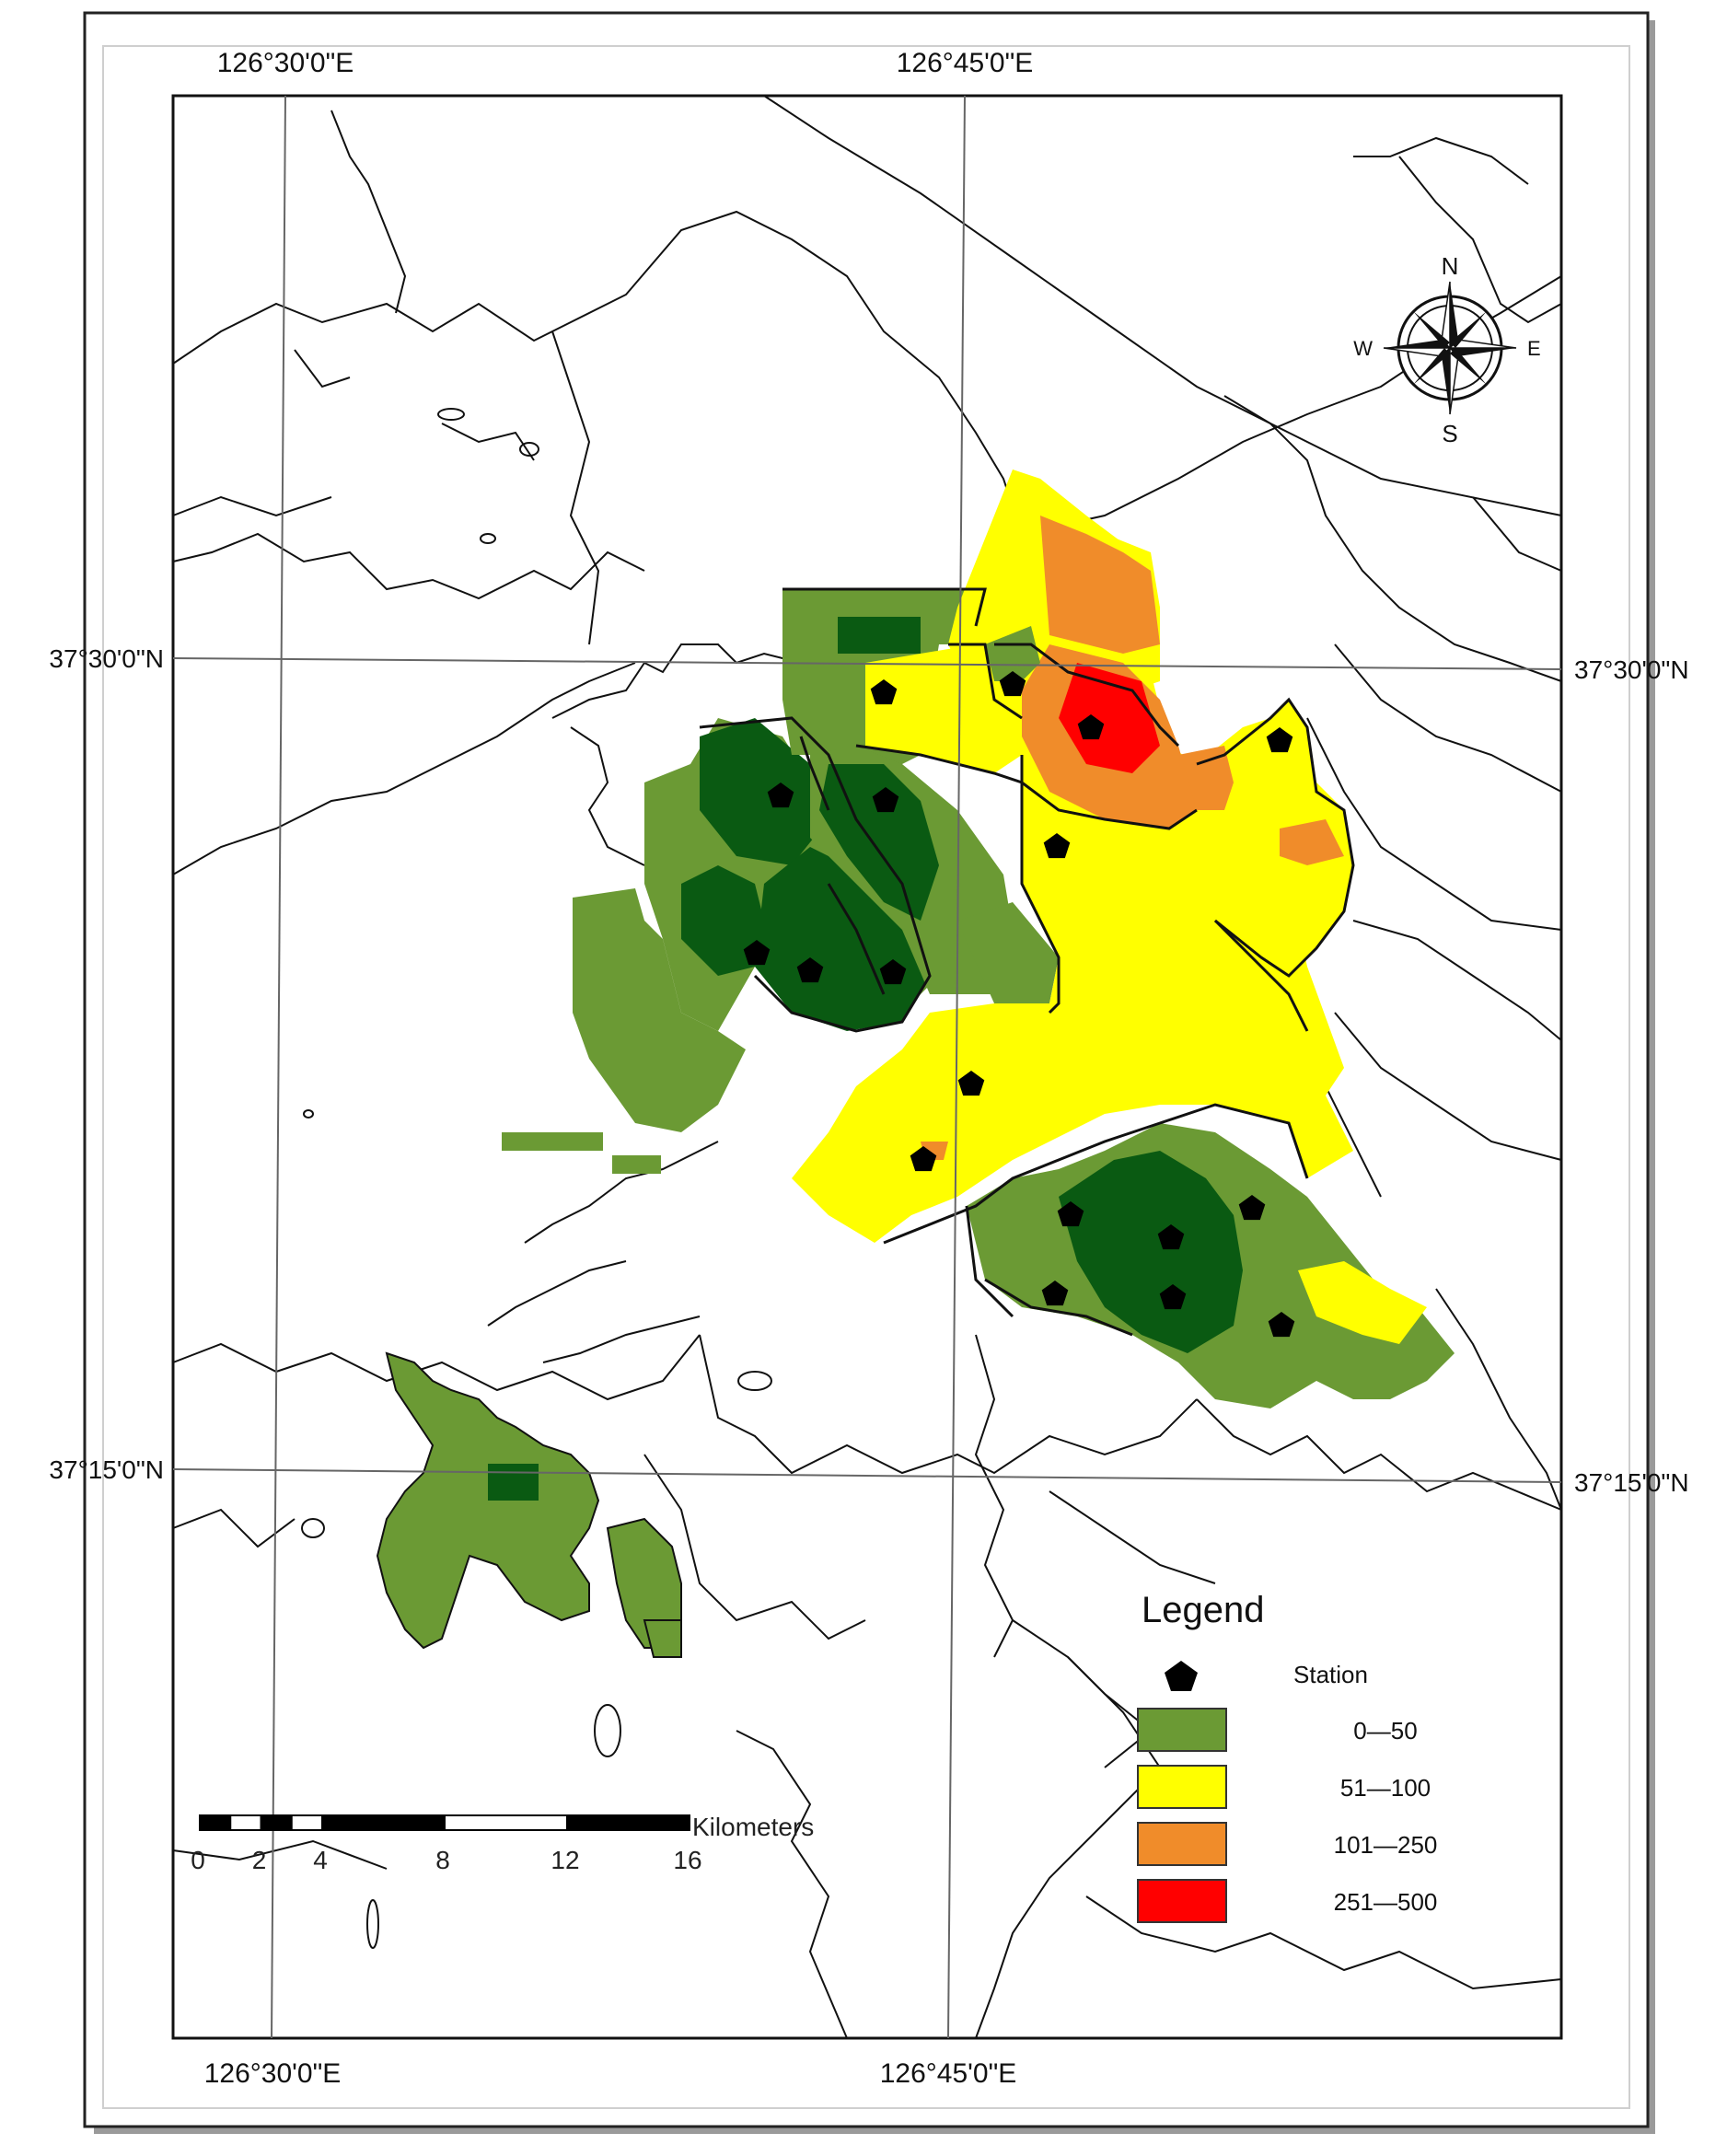 The height and width of the screenshot is (2156, 1727). What do you see at coordinates (1386, 1845) in the screenshot?
I see `legend-class-label: 101—250` at bounding box center [1386, 1845].